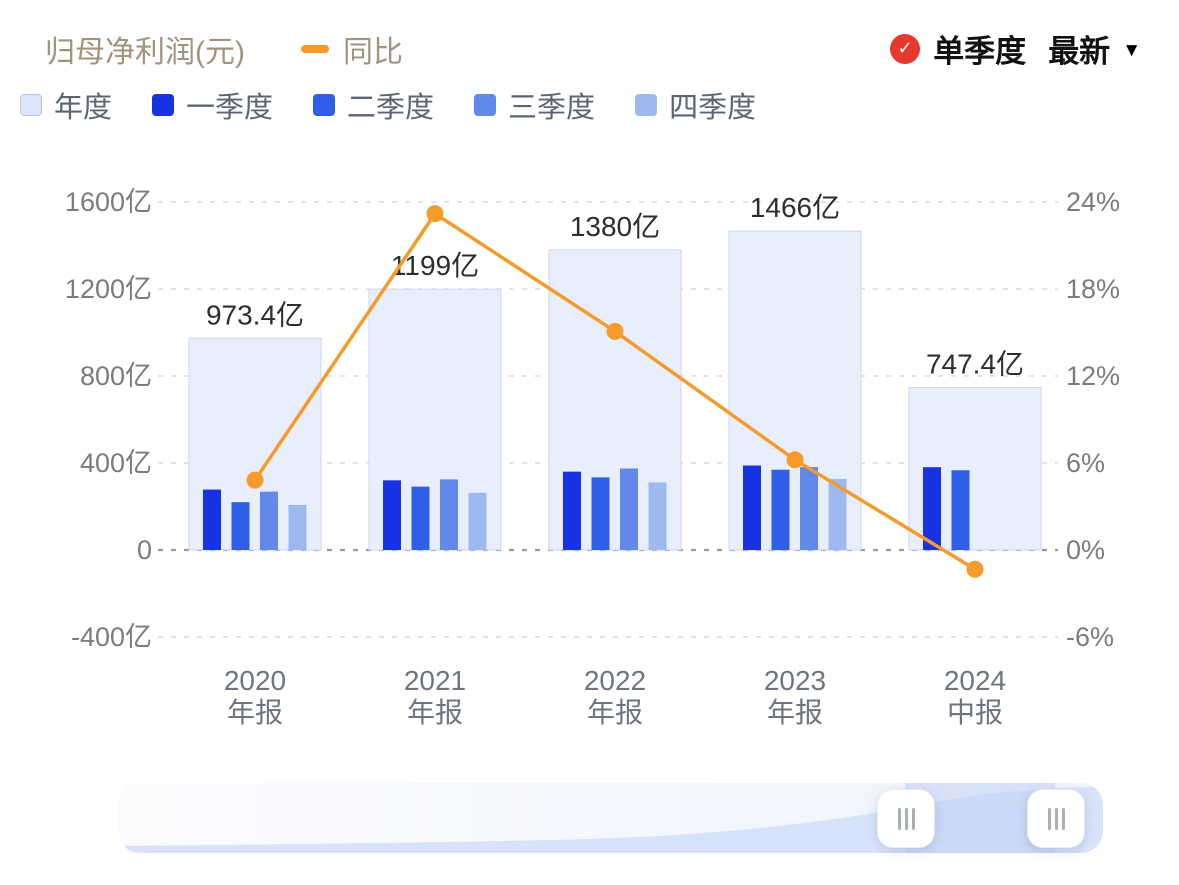 The width and height of the screenshot is (1179, 885). What do you see at coordinates (116, 463) in the screenshot?
I see `left-axis-tick: 400亿` at bounding box center [116, 463].